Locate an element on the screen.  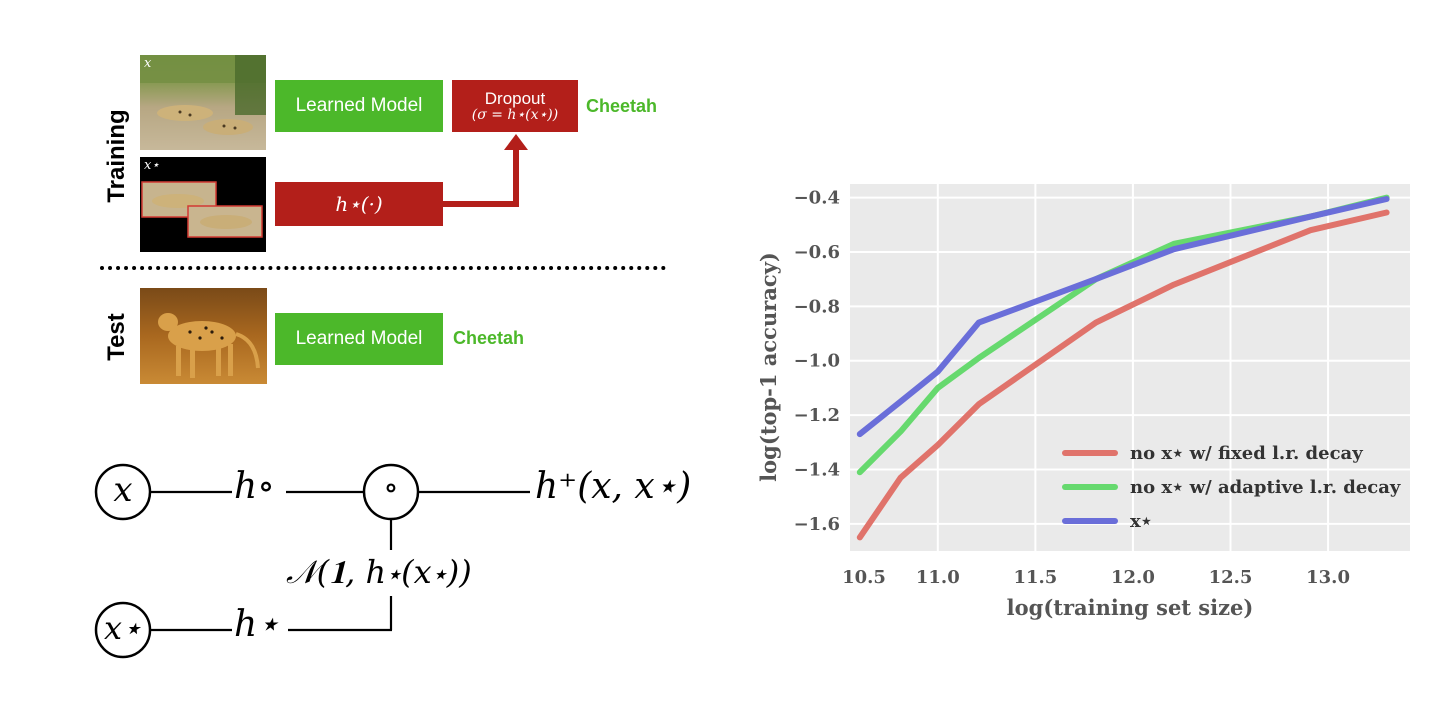
test-learned-model-box: Learned Model is located at coordinates (359, 339).